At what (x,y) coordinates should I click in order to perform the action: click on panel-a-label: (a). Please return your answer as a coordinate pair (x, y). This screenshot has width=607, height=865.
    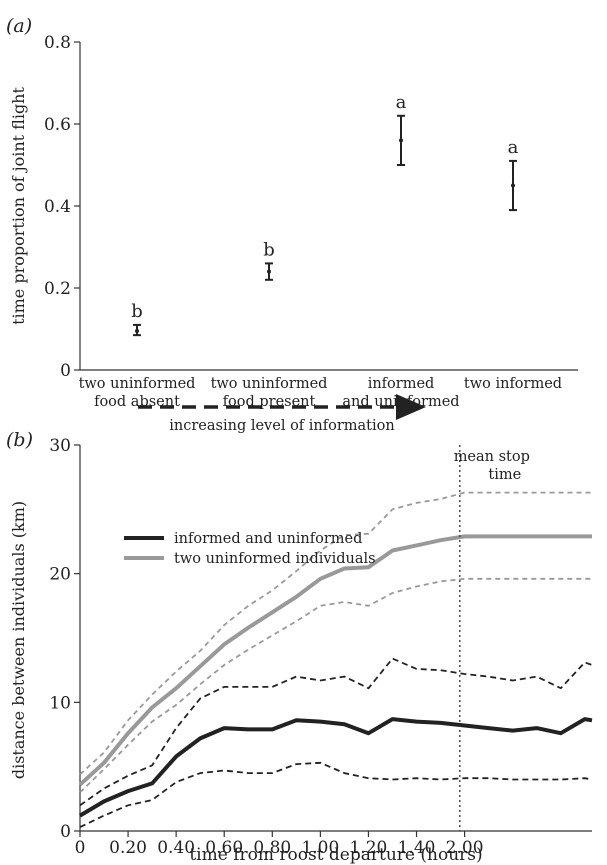
    Looking at the image, I should click on (19, 26).